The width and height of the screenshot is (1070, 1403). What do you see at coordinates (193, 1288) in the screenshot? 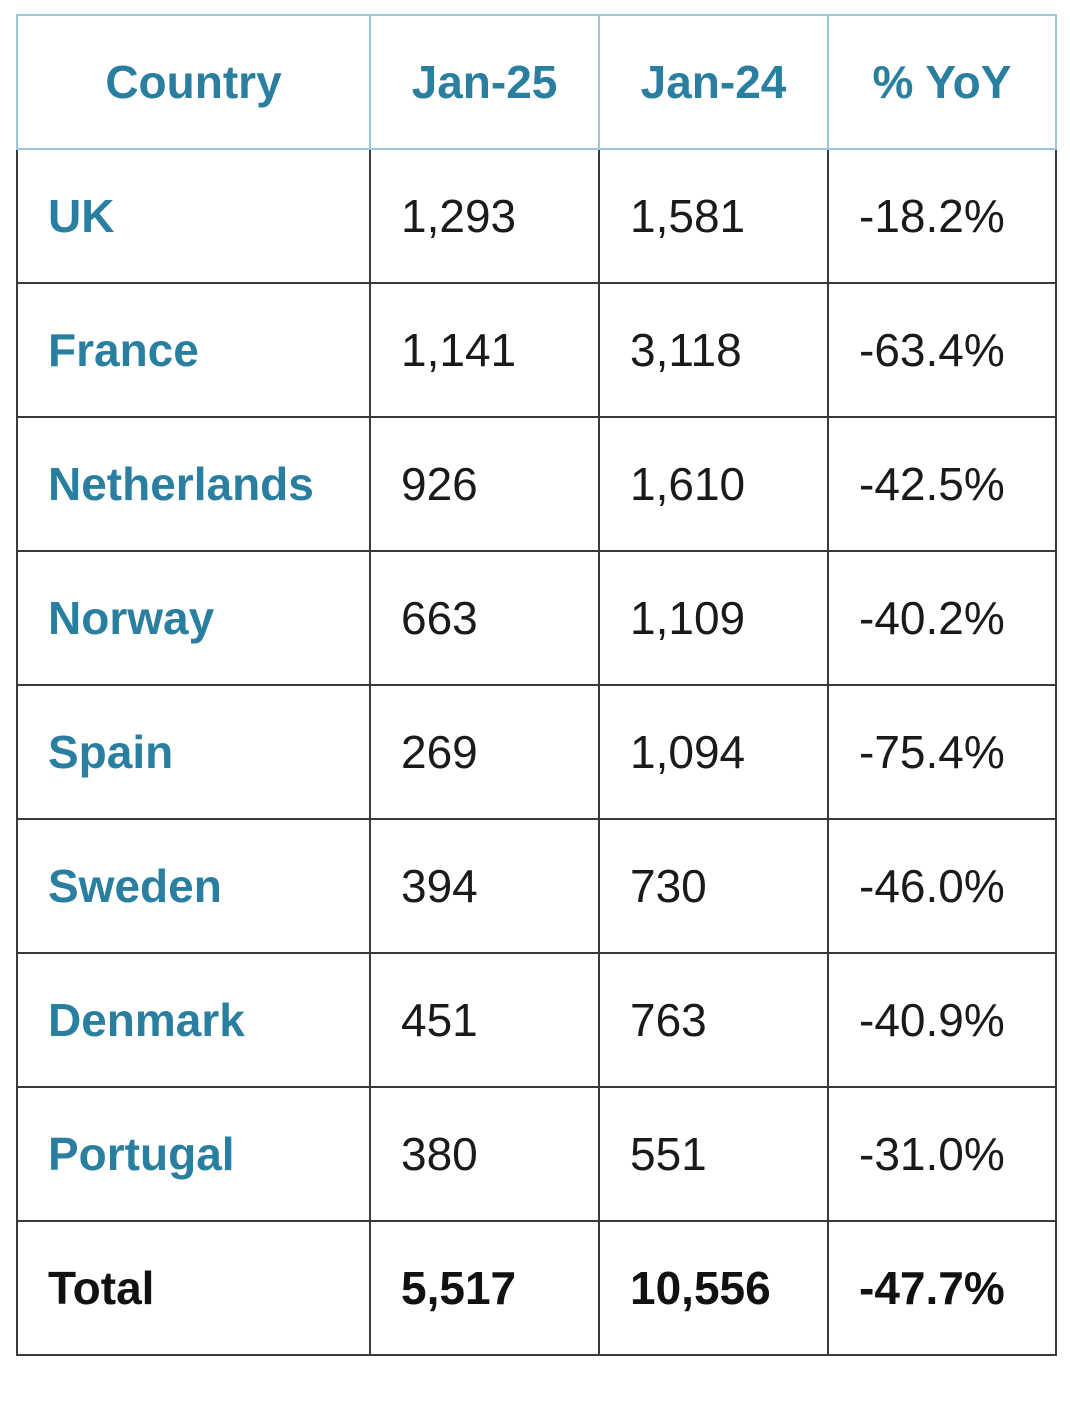
I see `total-label: Total` at bounding box center [193, 1288].